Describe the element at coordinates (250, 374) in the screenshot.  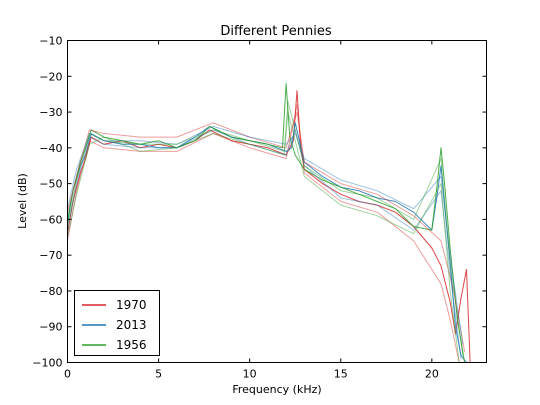
I see `x-tick-label: 10` at that location.